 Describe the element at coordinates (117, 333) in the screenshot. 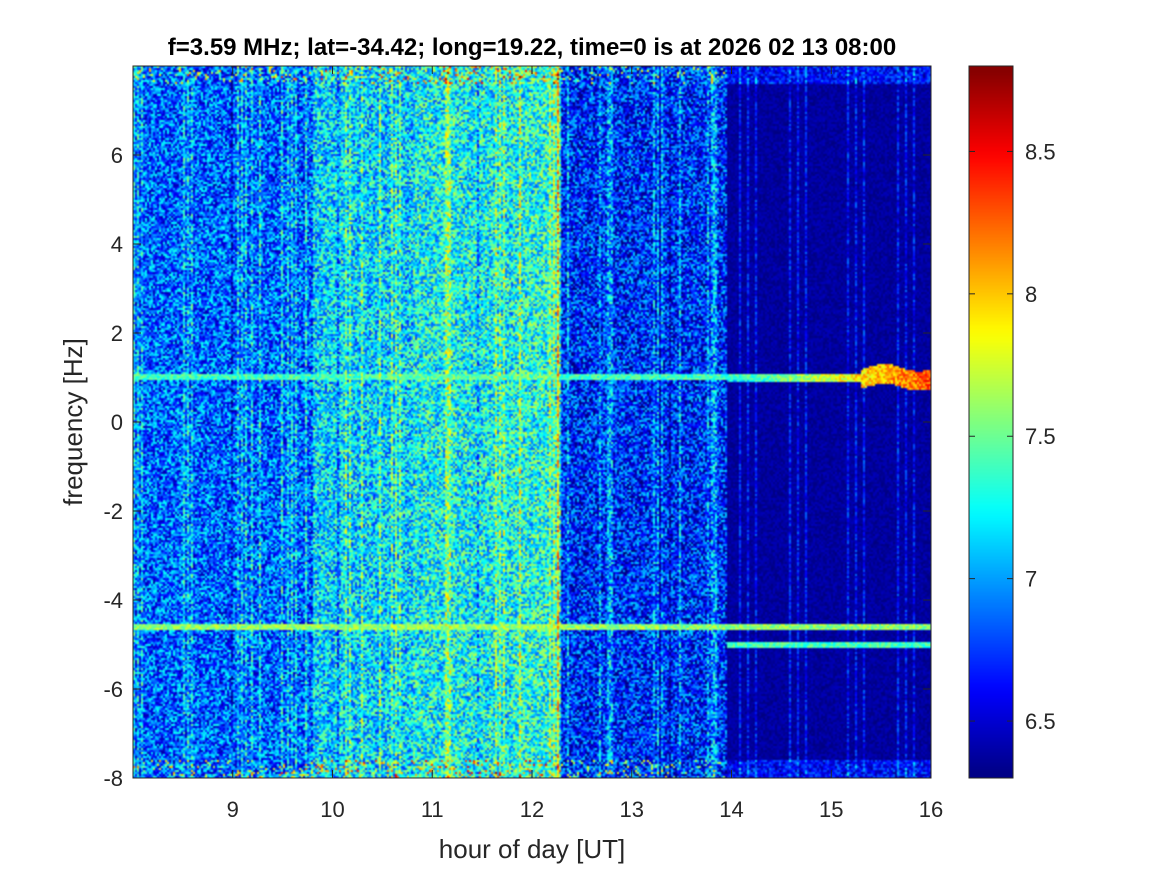

I see `y-tick-label: 2` at that location.